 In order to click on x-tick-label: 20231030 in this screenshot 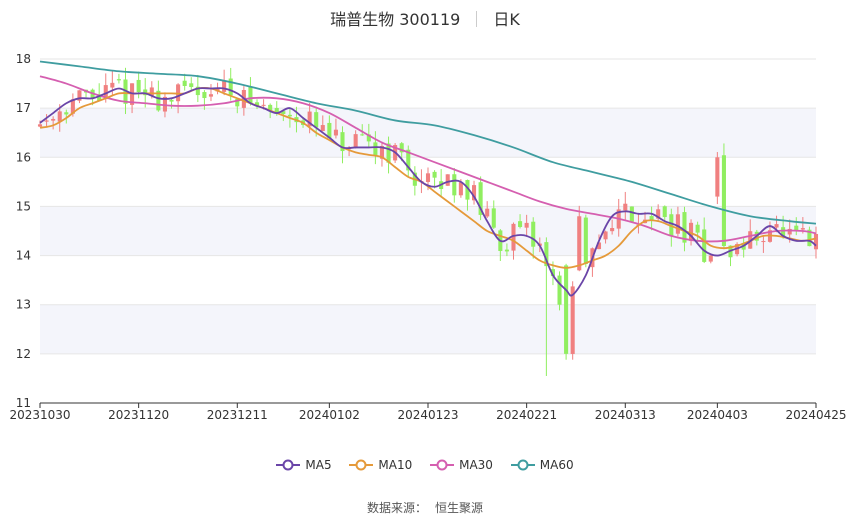, I will do `click(39, 415)`.